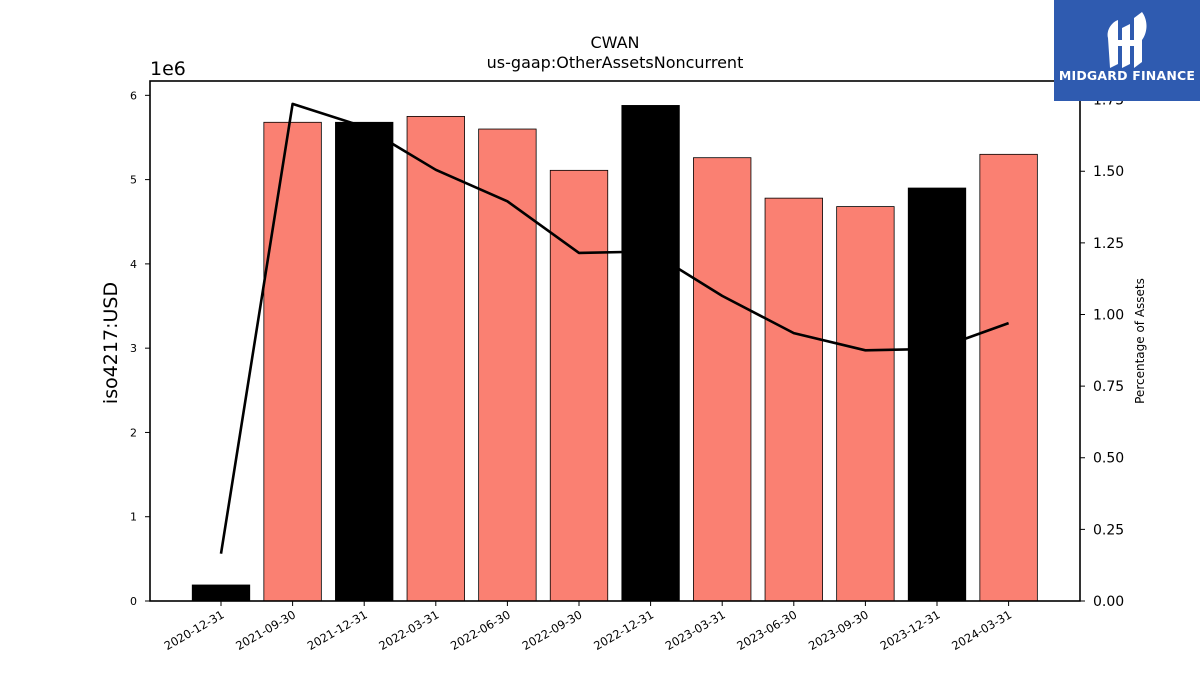  What do you see at coordinates (1108, 459) in the screenshot?
I see `y2-tick-label: 0.50` at bounding box center [1108, 459].